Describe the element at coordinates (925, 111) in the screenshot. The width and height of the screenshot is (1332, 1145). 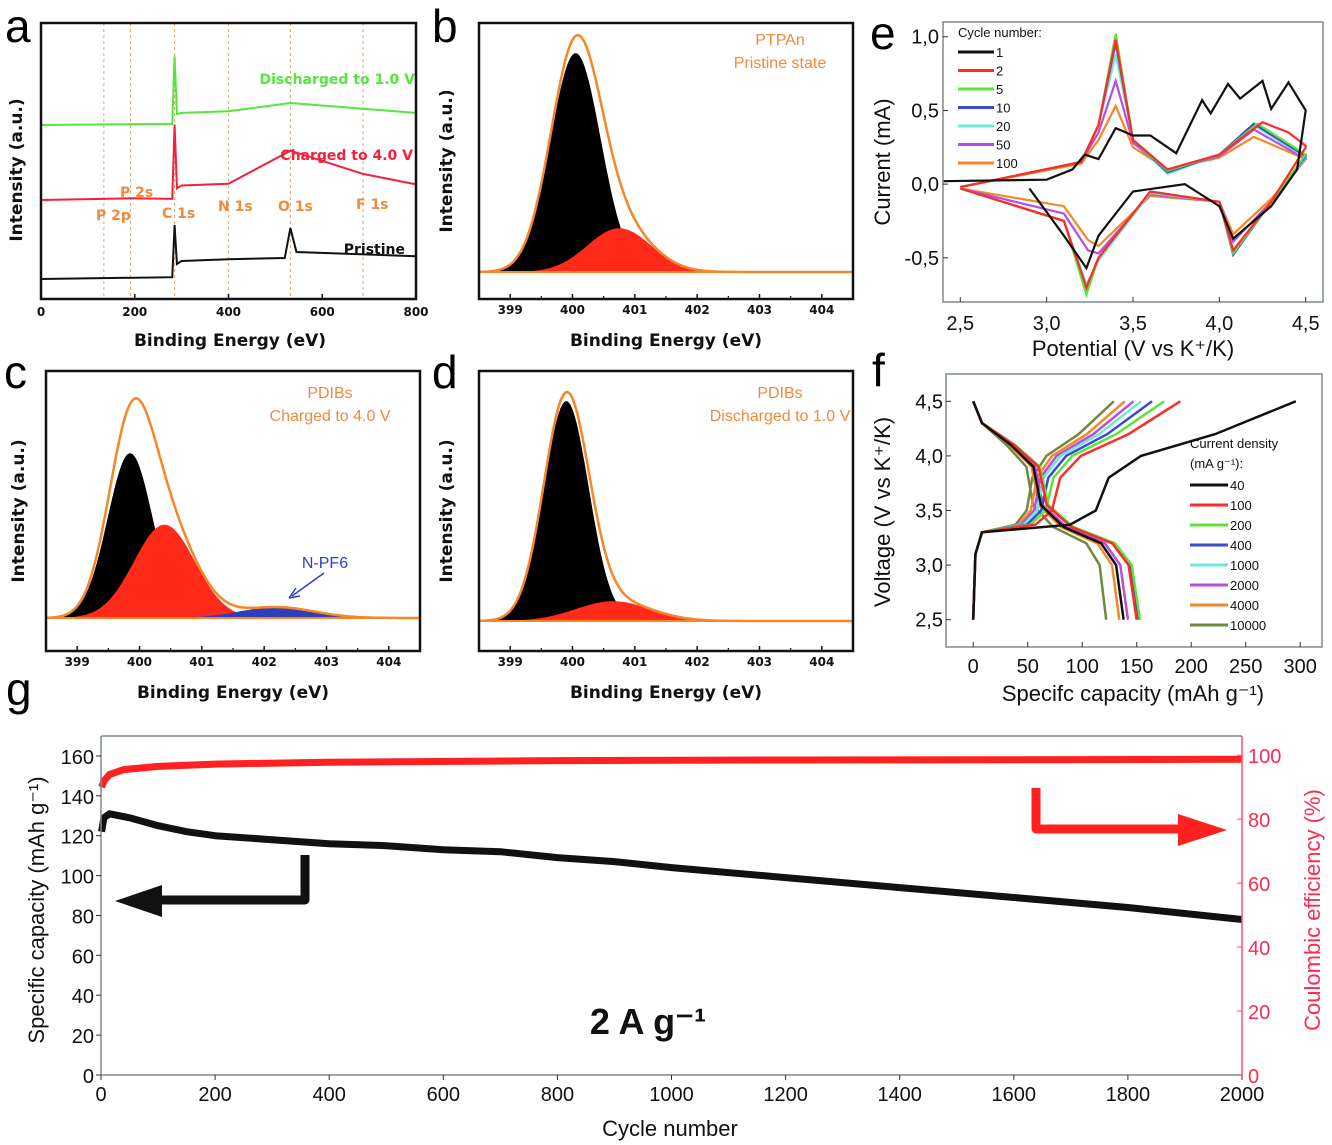
I see `y-tick-label: 0,5` at that location.